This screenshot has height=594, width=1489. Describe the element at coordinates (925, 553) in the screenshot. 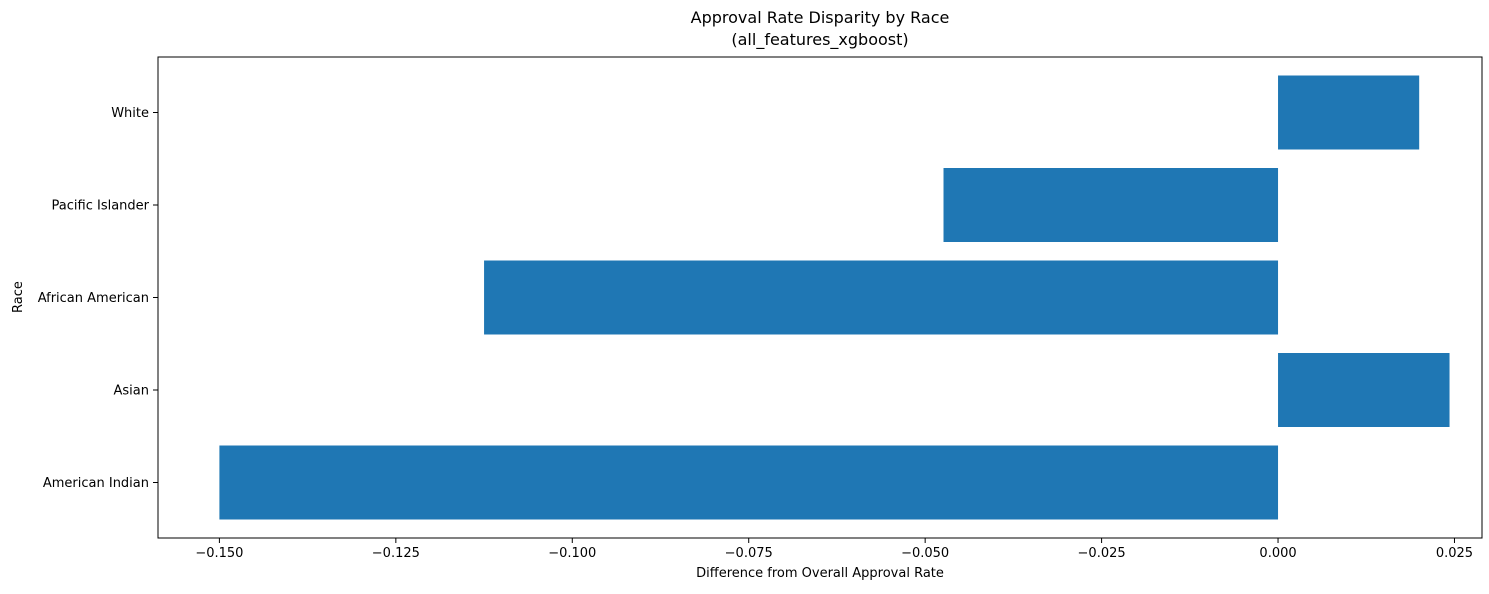

I see `x-tick-label: −0.050` at that location.